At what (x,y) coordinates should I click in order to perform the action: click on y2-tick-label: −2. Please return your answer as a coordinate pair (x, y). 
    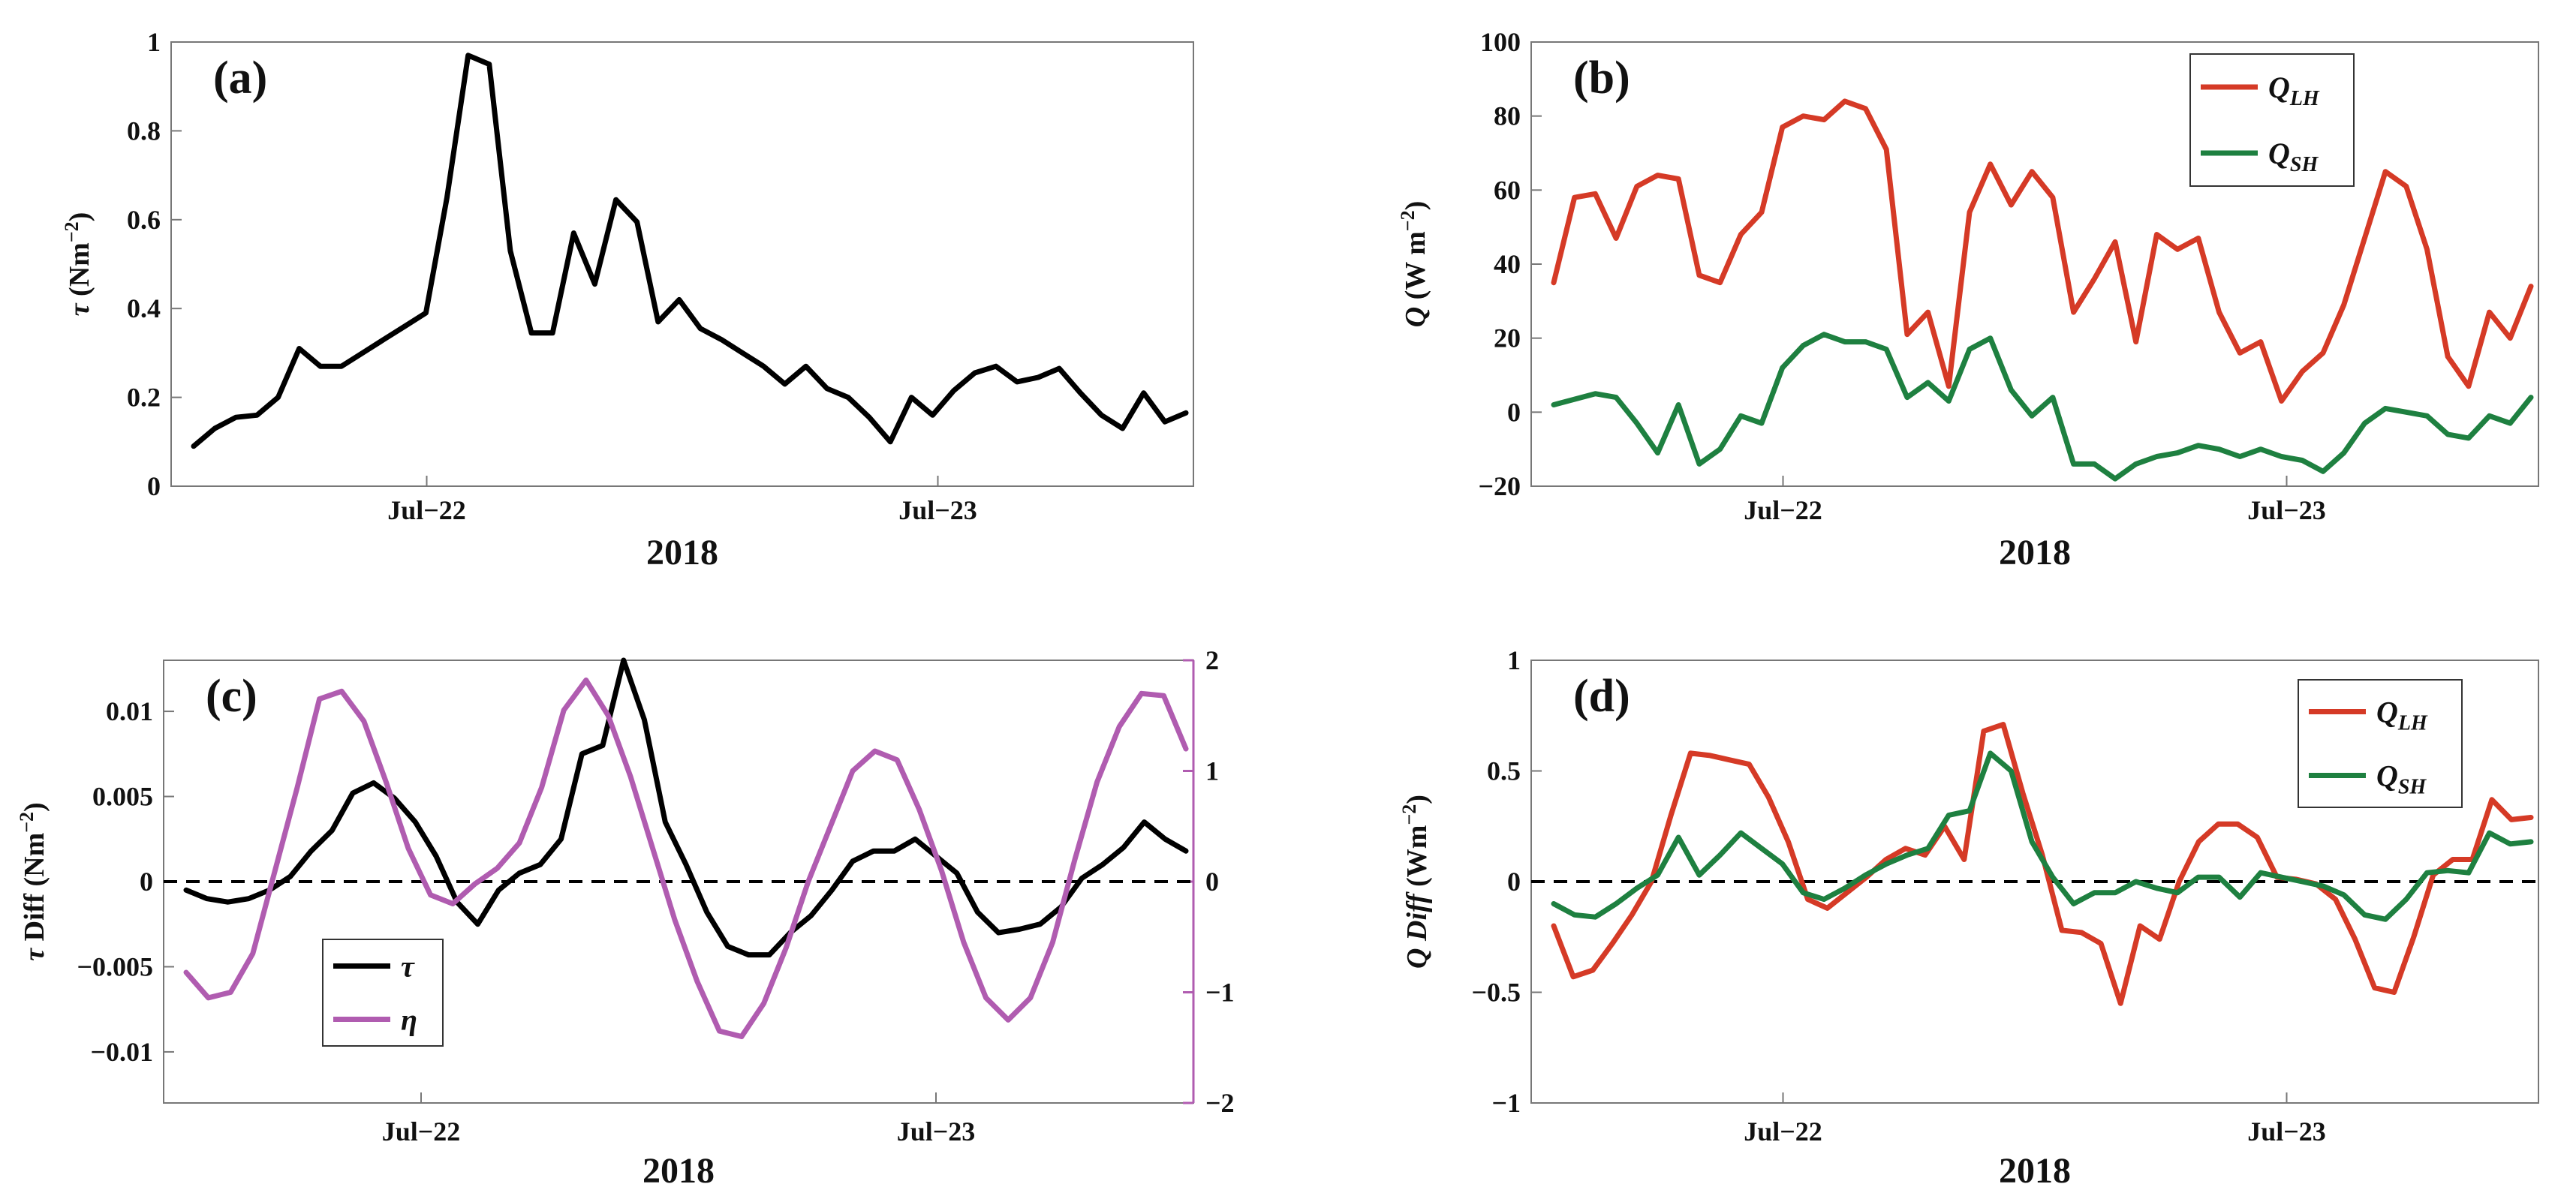
    Looking at the image, I should click on (1220, 1103).